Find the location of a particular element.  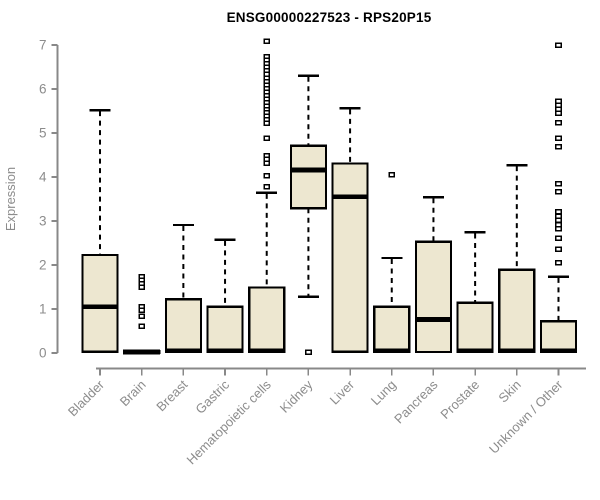

box-lung is located at coordinates (392, 329).